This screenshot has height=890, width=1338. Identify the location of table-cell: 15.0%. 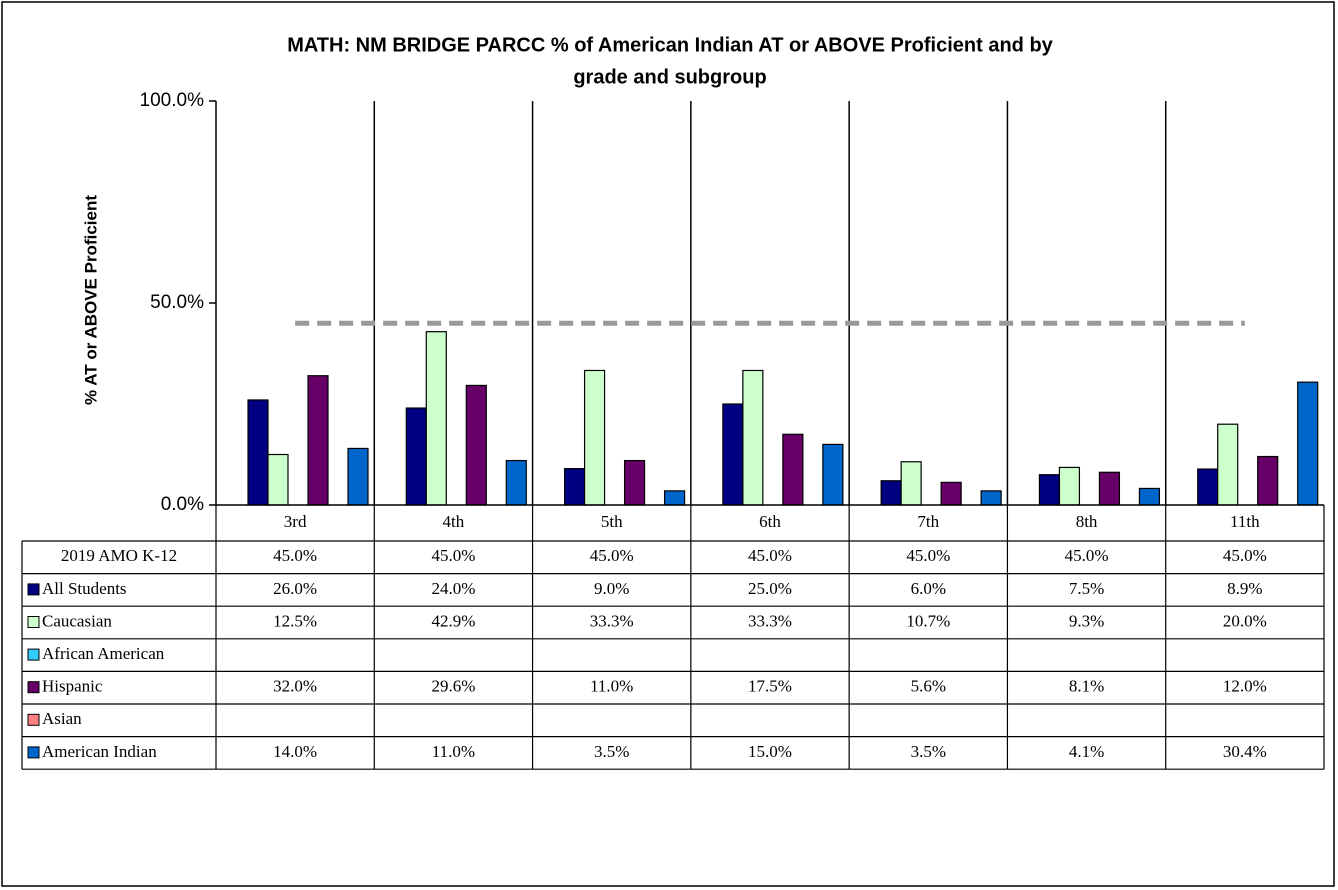
(770, 751).